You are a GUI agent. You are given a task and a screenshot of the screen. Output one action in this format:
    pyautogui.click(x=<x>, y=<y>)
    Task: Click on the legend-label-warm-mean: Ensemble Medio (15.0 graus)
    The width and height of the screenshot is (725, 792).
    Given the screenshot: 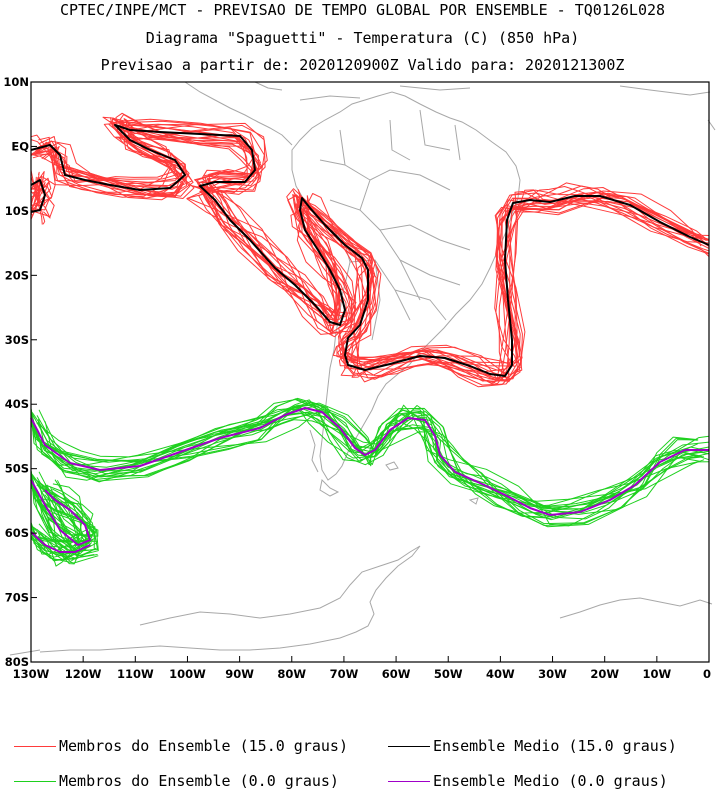 What is the action you would take?
    pyautogui.click(x=555, y=746)
    